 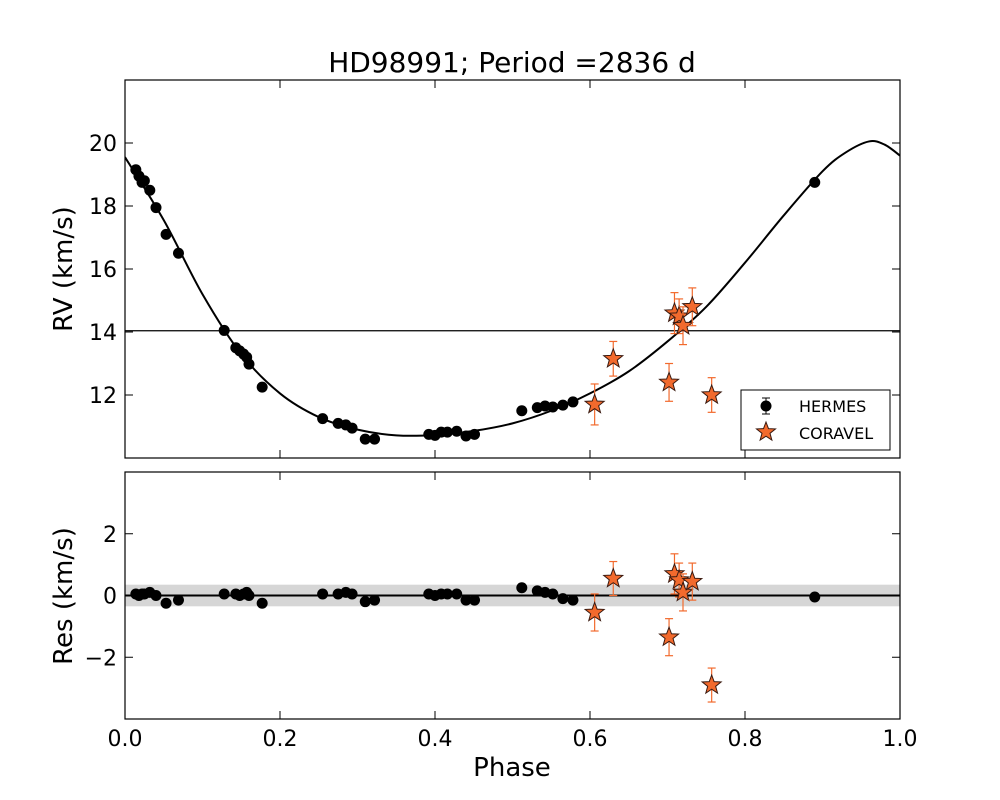 What do you see at coordinates (435, 739) in the screenshot?
I see `x-tick-label: 0.4` at bounding box center [435, 739].